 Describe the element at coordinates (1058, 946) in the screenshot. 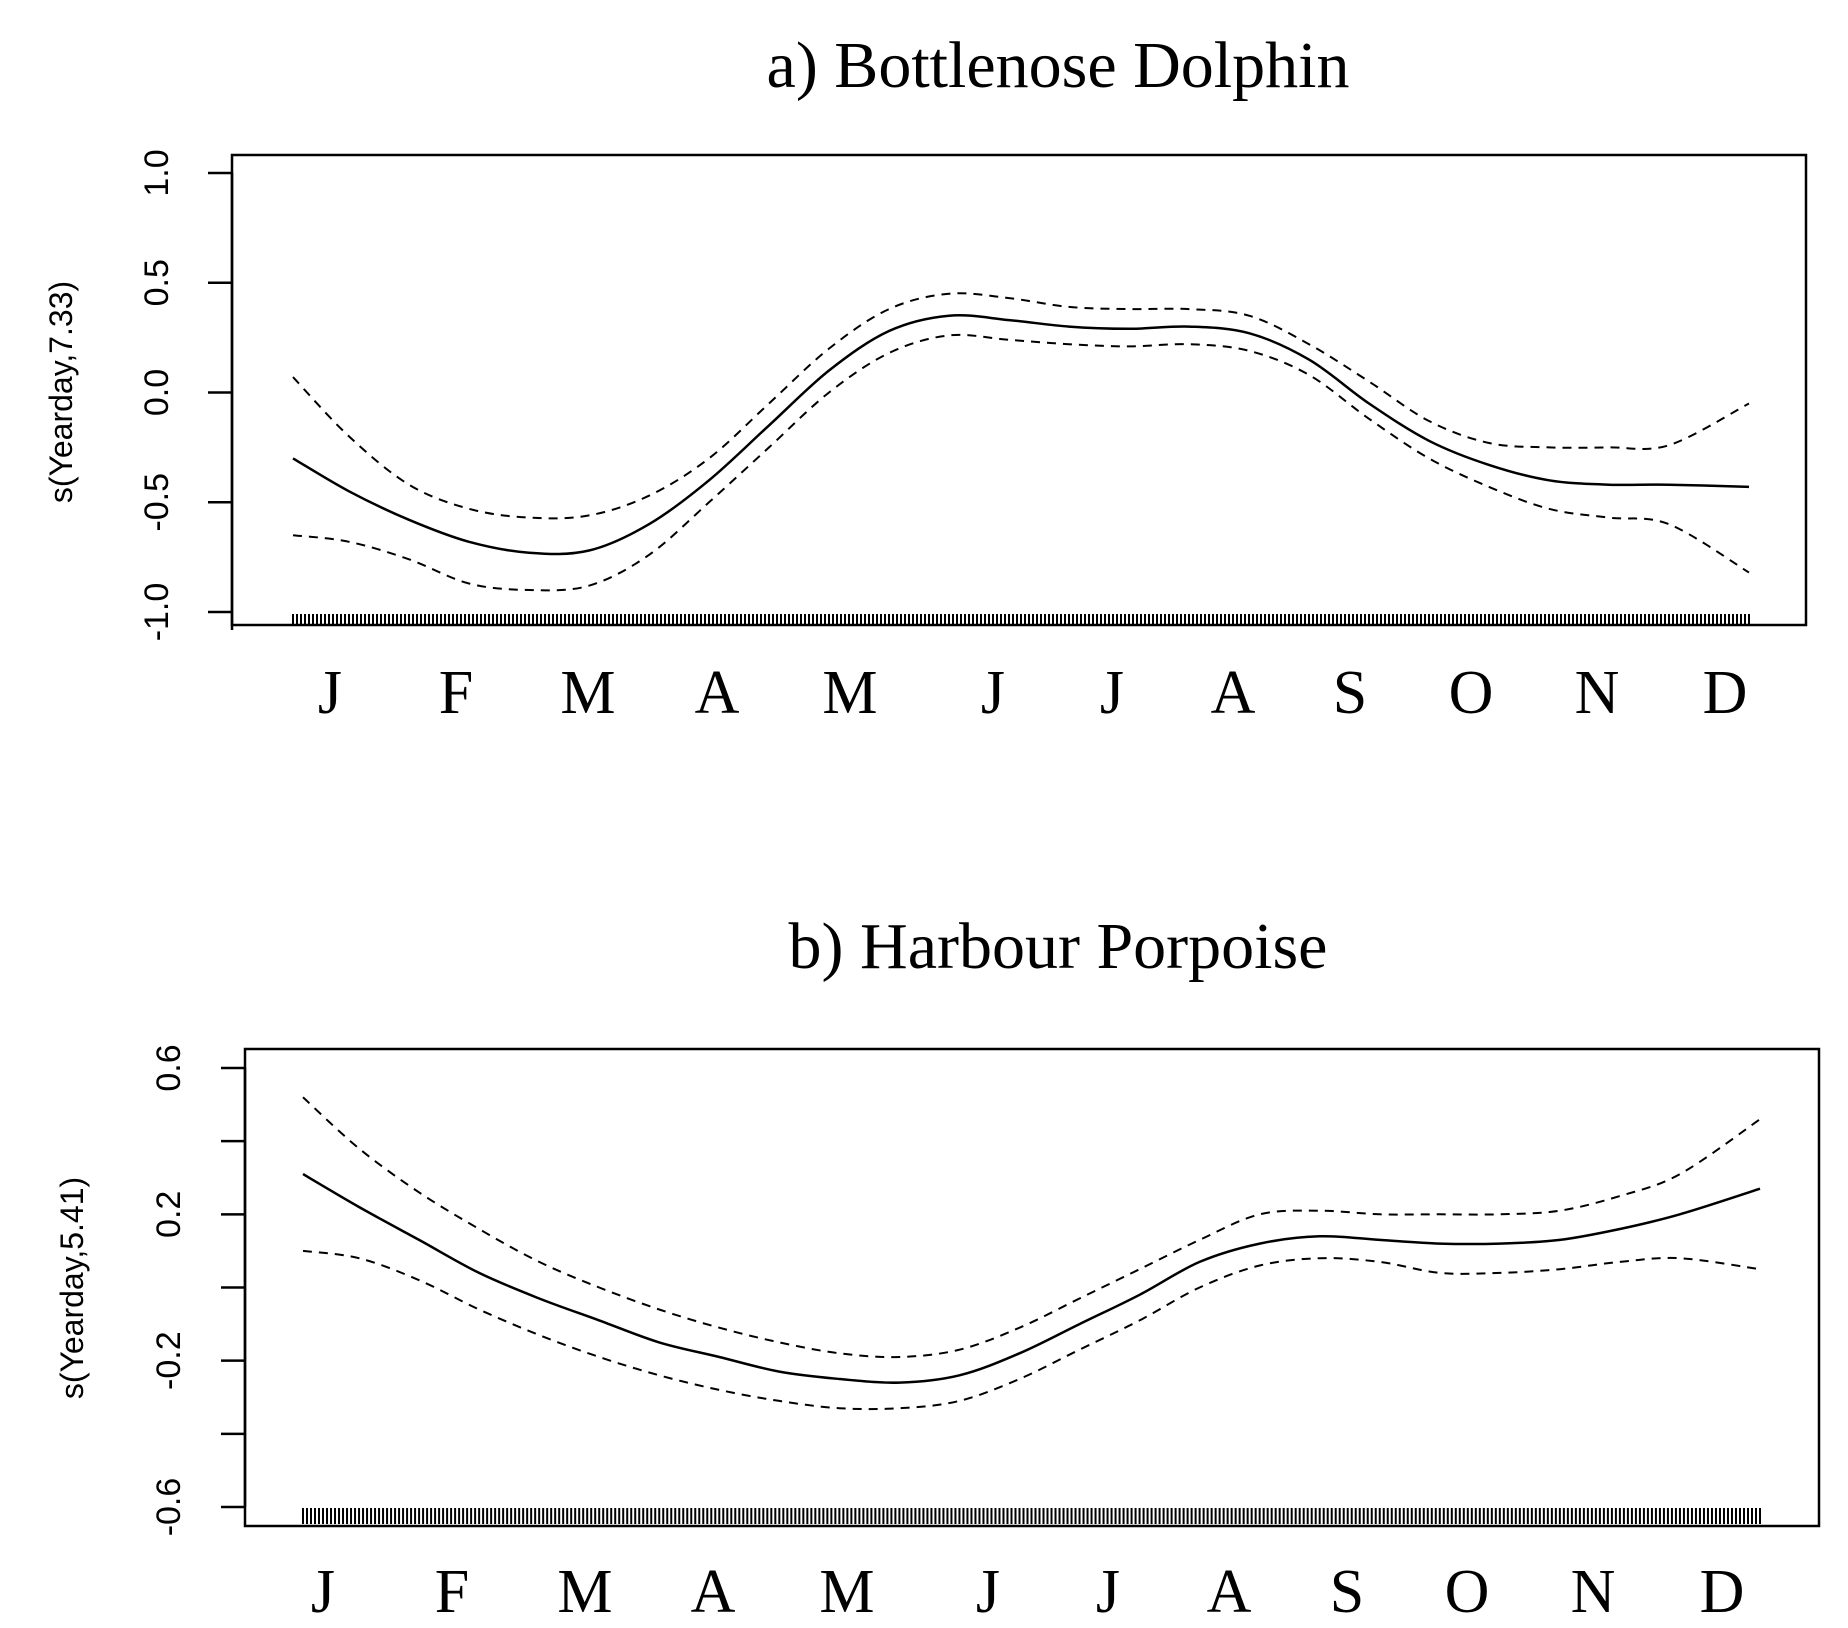

I see `panel-title: b) Harbour Porpoise` at that location.